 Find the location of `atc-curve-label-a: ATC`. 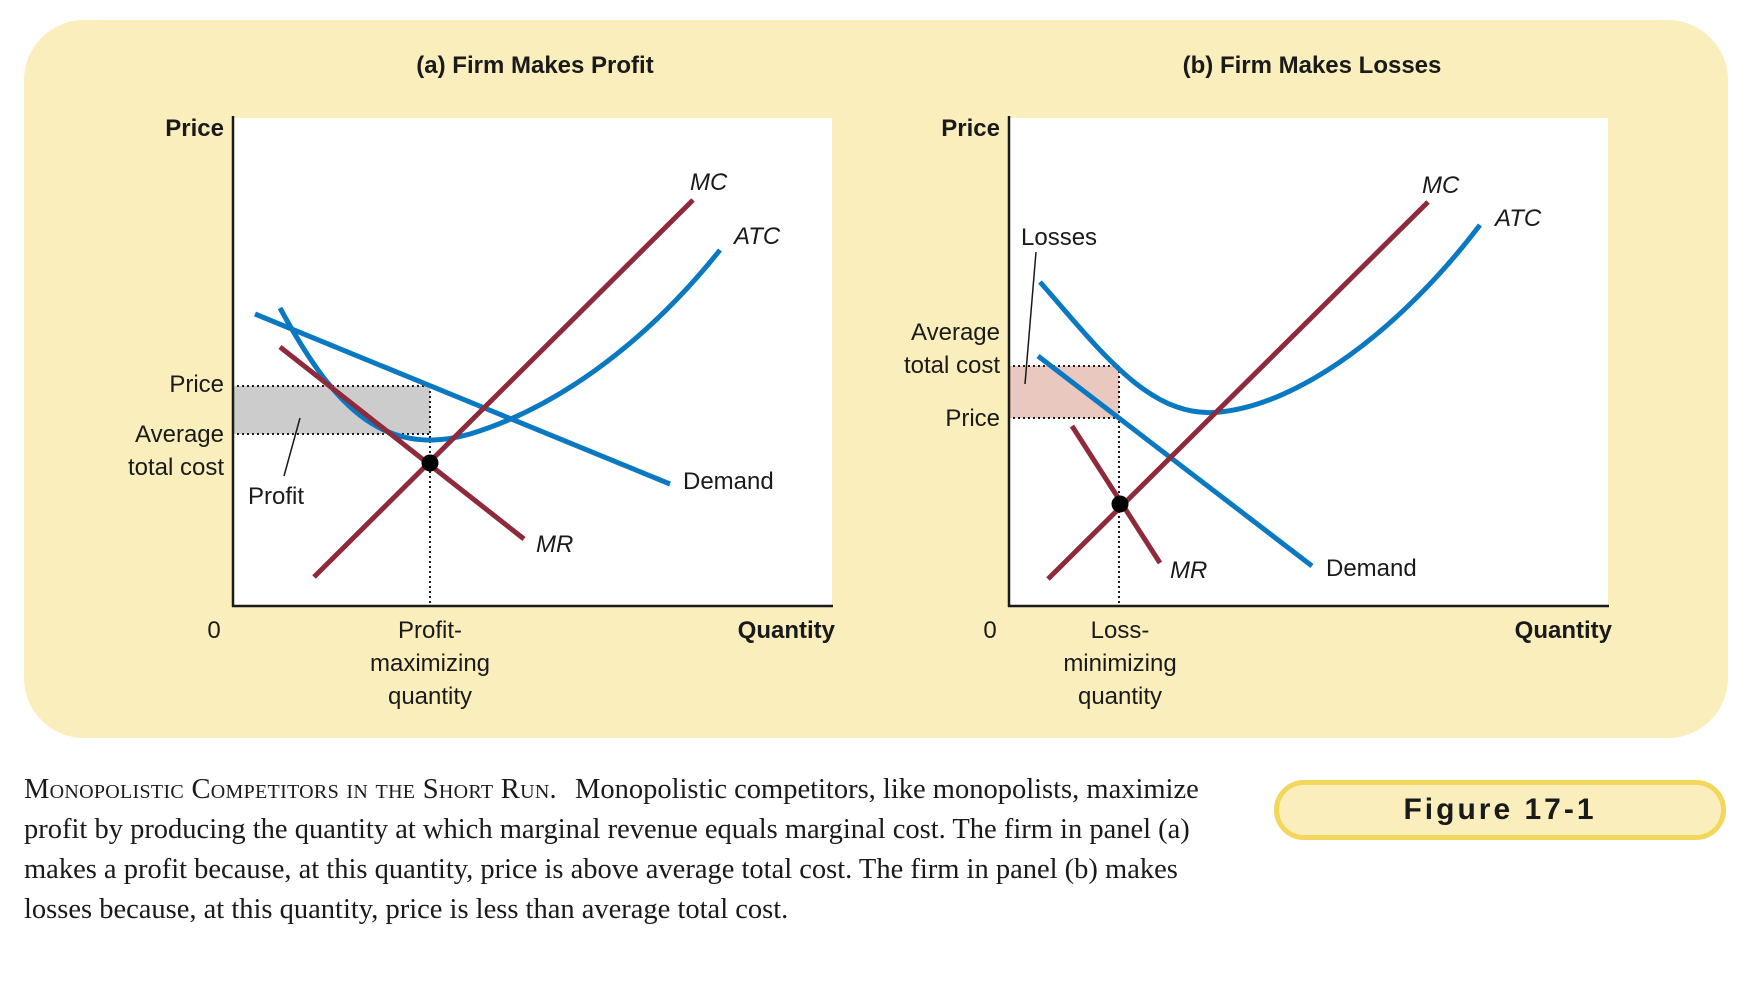

atc-curve-label-a: ATC is located at coordinates (756, 236).